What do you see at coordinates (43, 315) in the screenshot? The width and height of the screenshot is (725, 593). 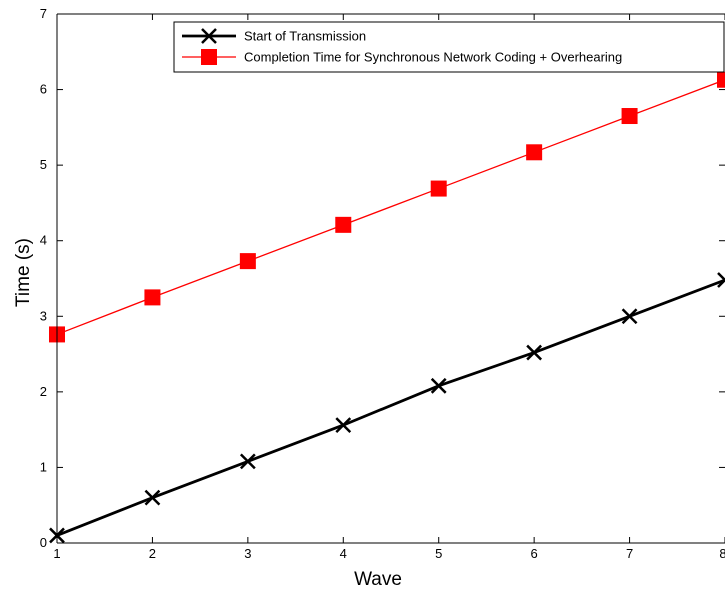 I see `y-tick-label: 3` at bounding box center [43, 315].